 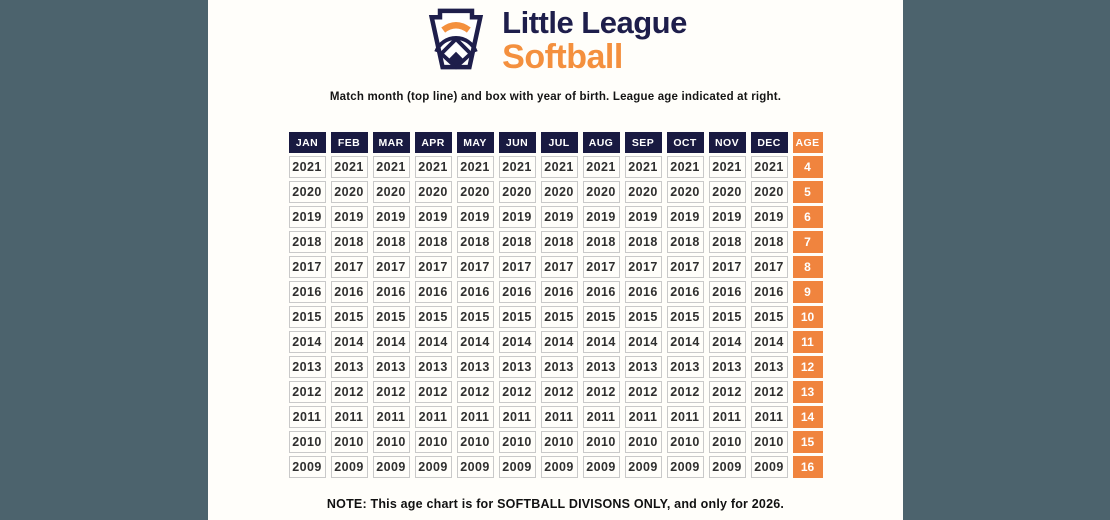 What do you see at coordinates (807, 442) in the screenshot?
I see `age-cell: 15` at bounding box center [807, 442].